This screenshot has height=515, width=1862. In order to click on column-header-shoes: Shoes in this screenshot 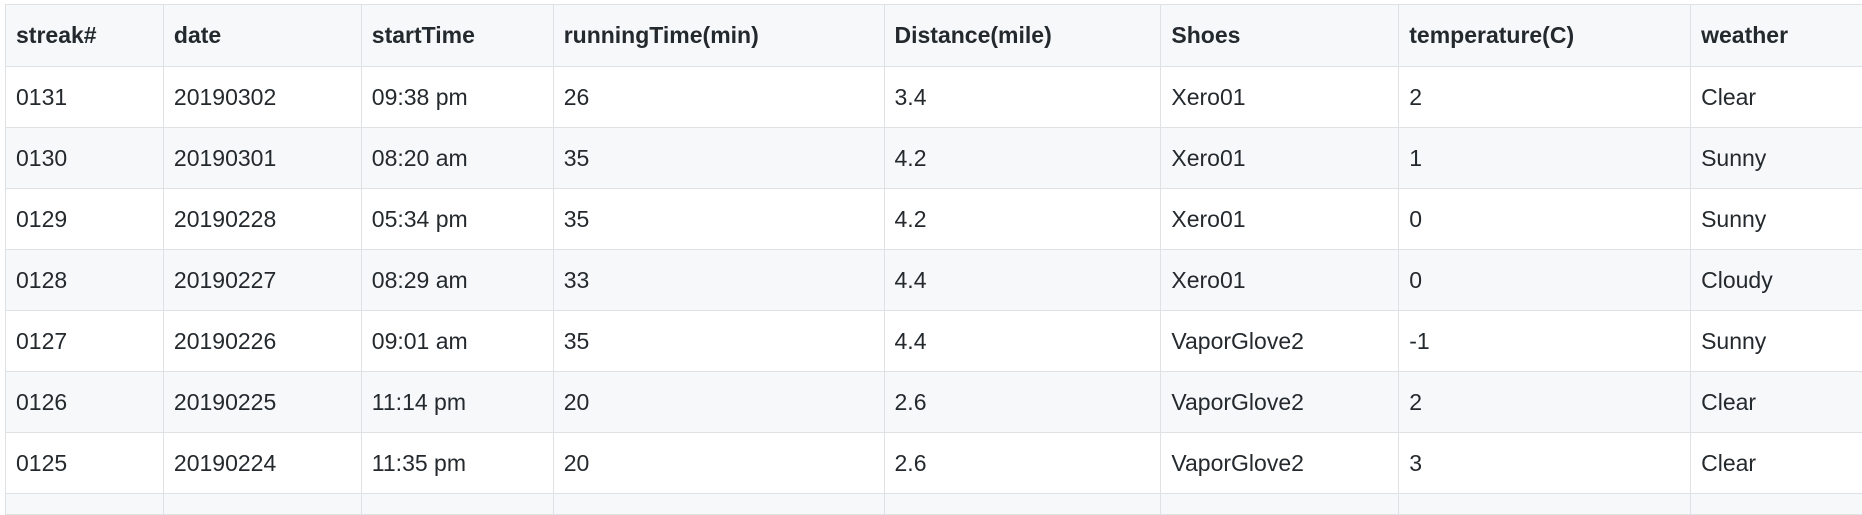, I will do `click(1280, 36)`.